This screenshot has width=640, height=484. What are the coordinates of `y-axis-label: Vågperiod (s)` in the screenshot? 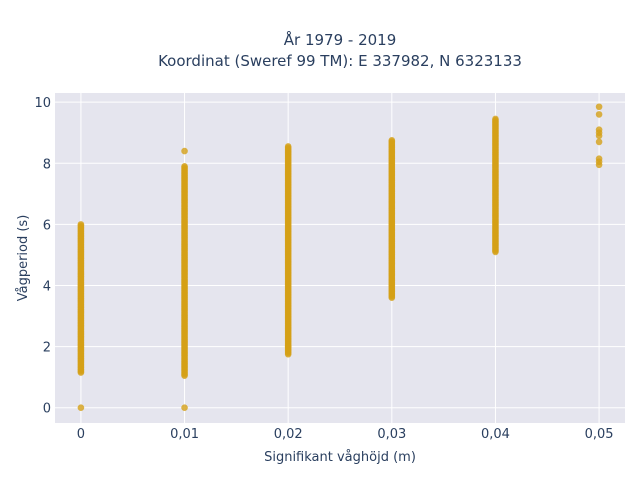 It's located at (23, 258).